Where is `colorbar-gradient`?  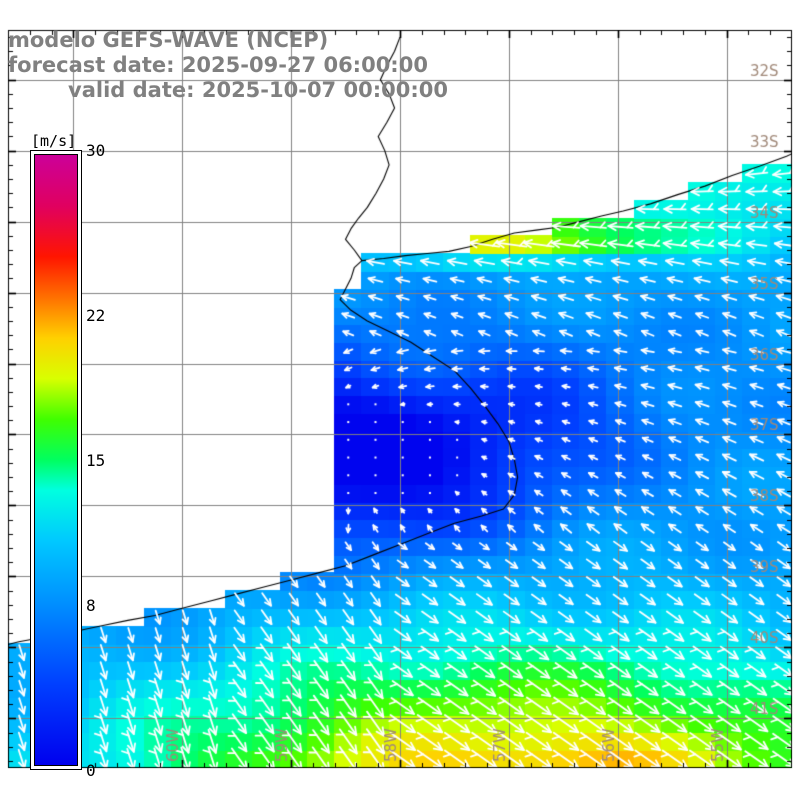 colorbar-gradient is located at coordinates (56, 460).